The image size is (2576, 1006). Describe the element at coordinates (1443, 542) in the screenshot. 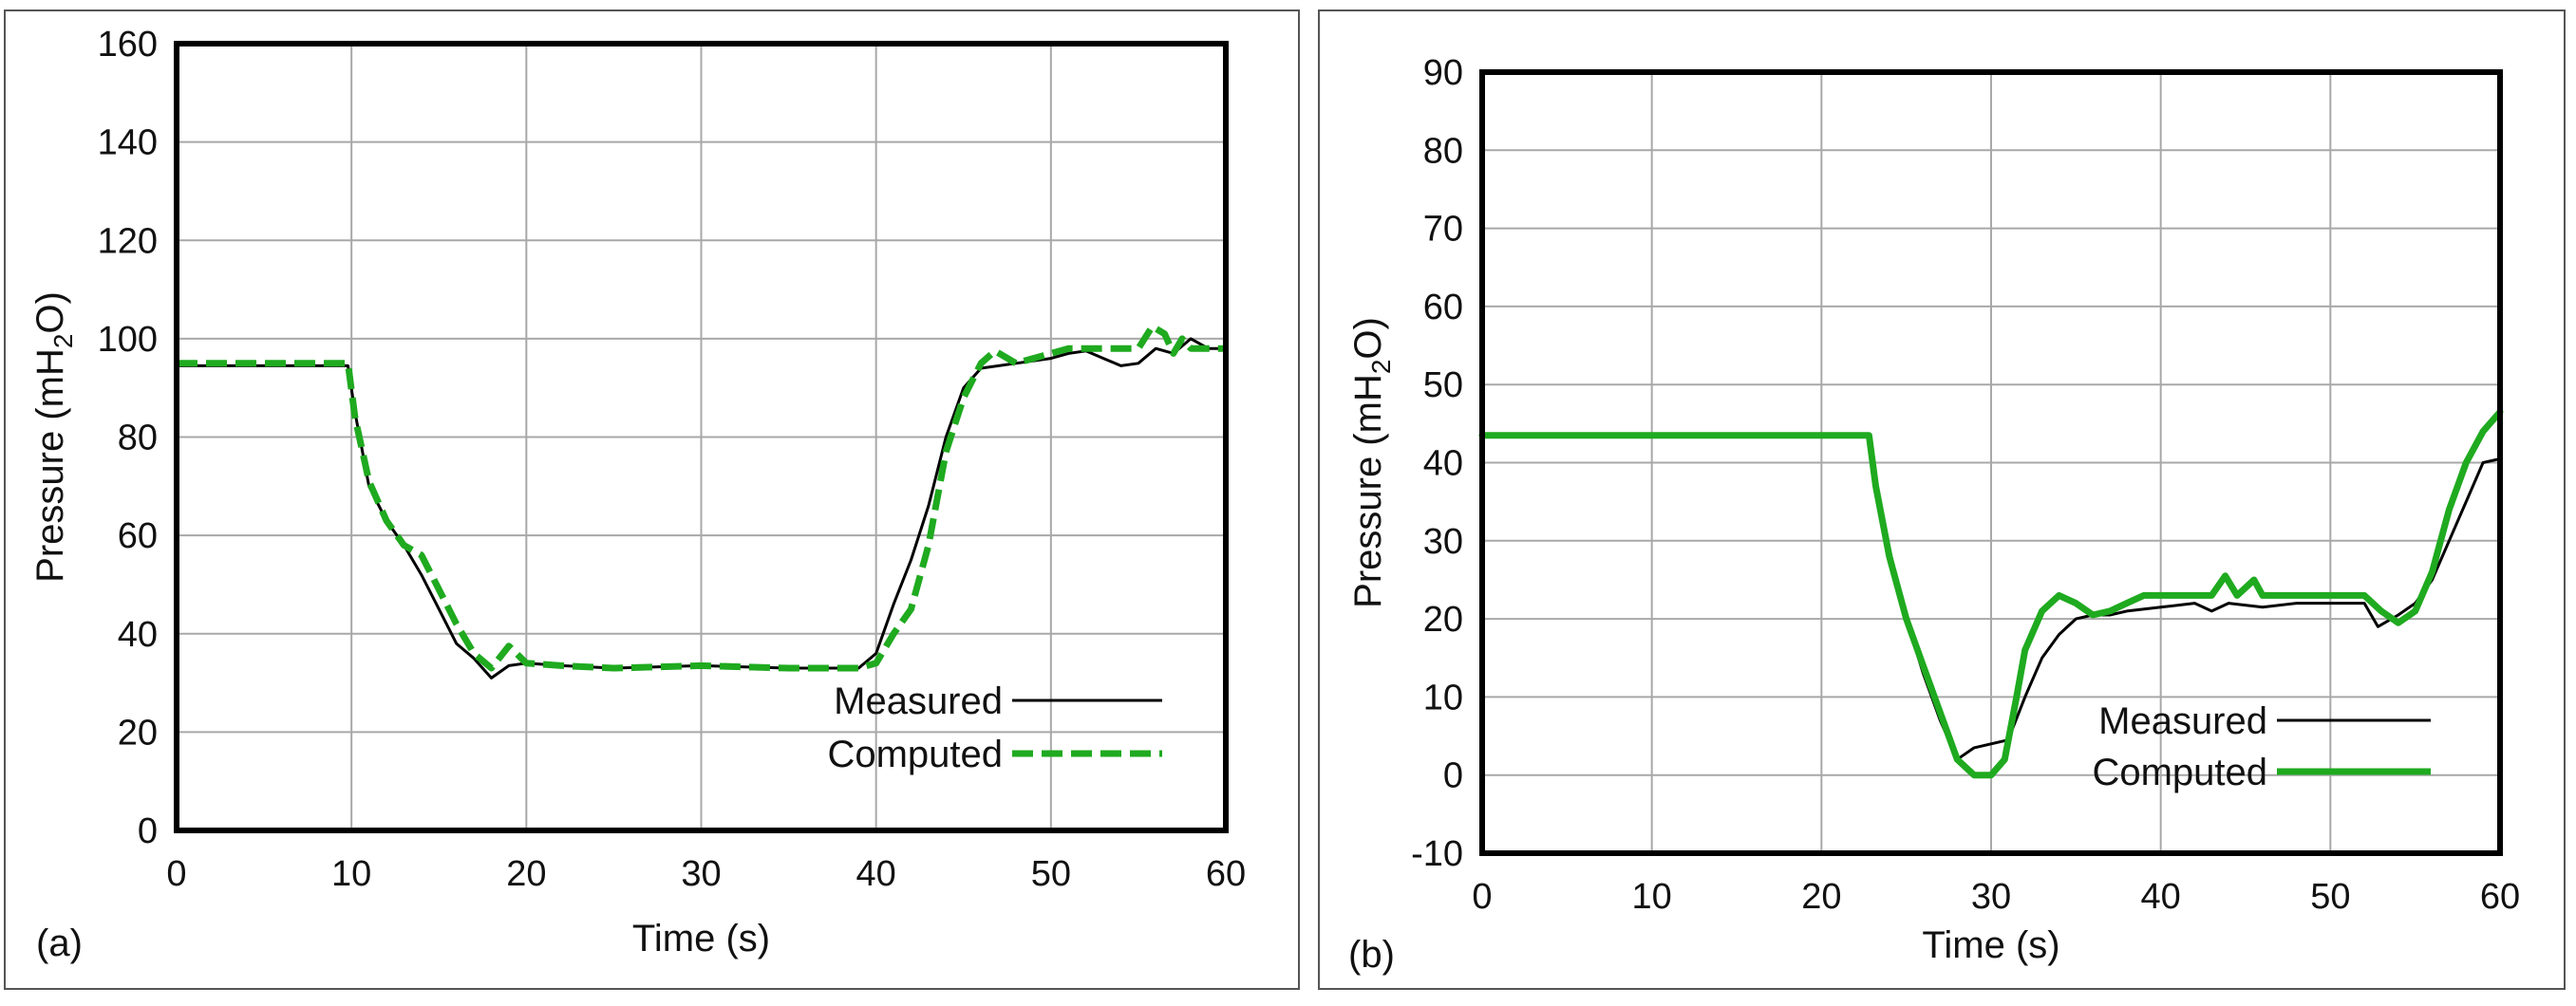

I see `y-tick-label: 30` at that location.